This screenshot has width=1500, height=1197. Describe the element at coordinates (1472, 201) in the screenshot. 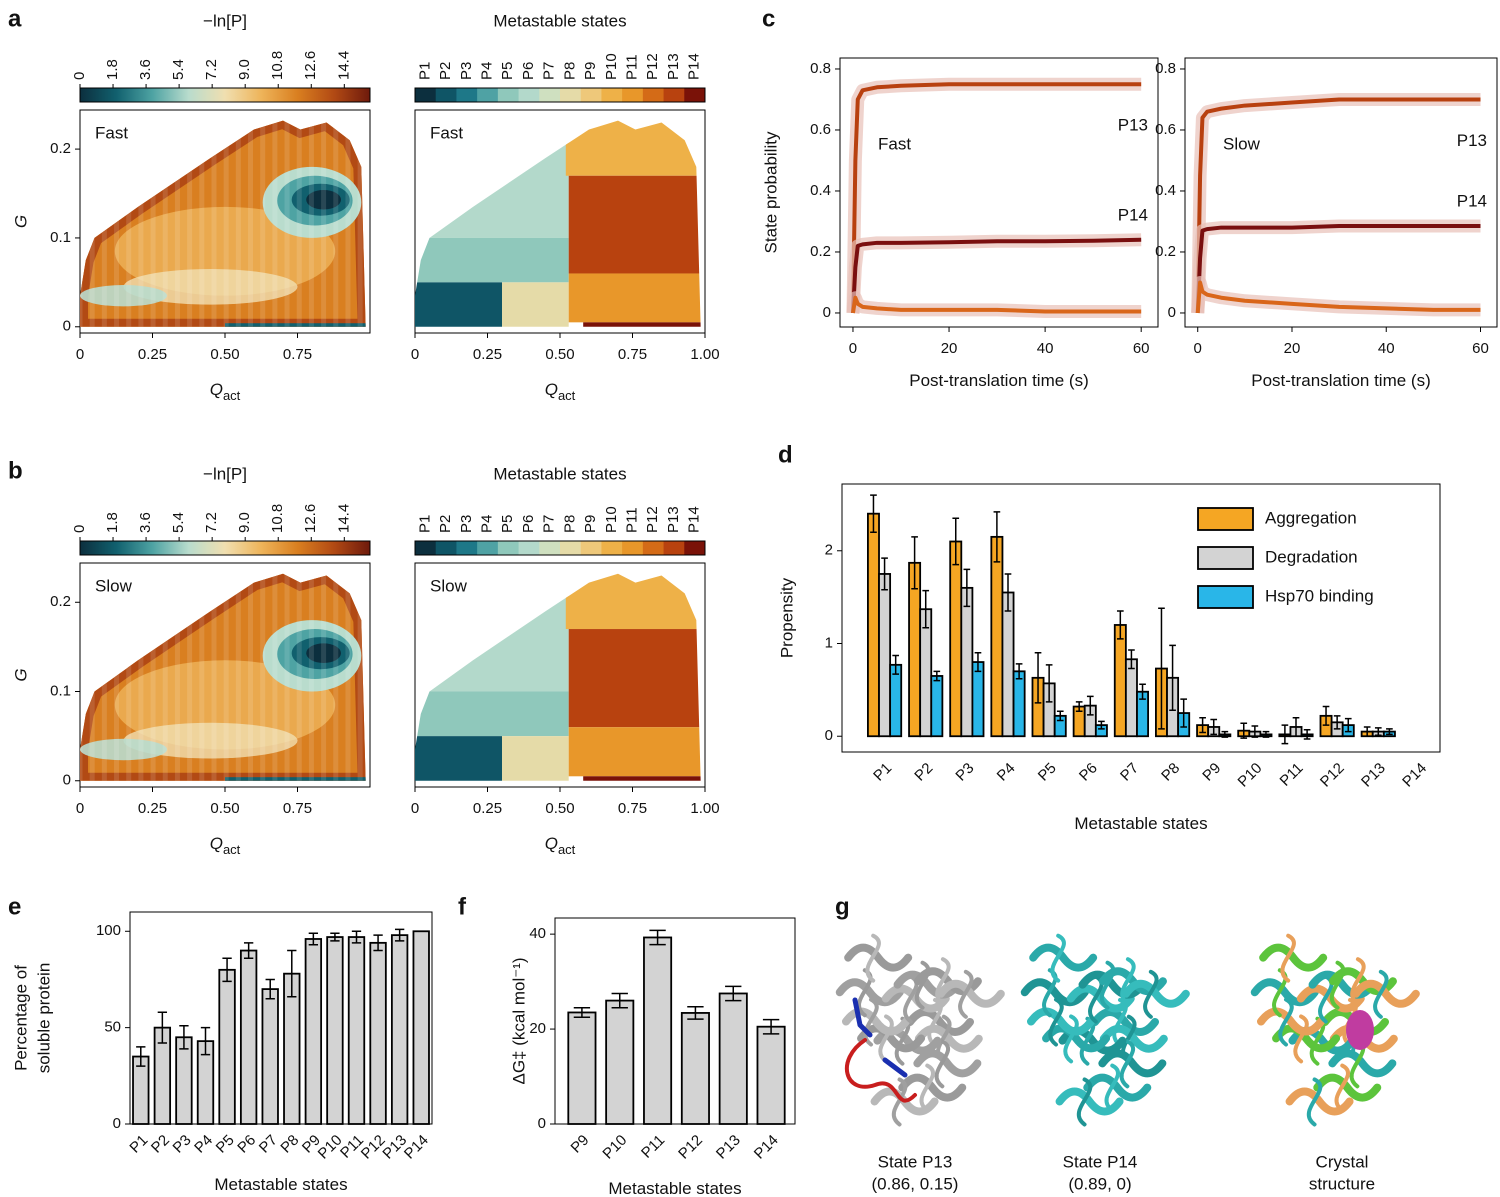

I see `series-label: P14` at that location.